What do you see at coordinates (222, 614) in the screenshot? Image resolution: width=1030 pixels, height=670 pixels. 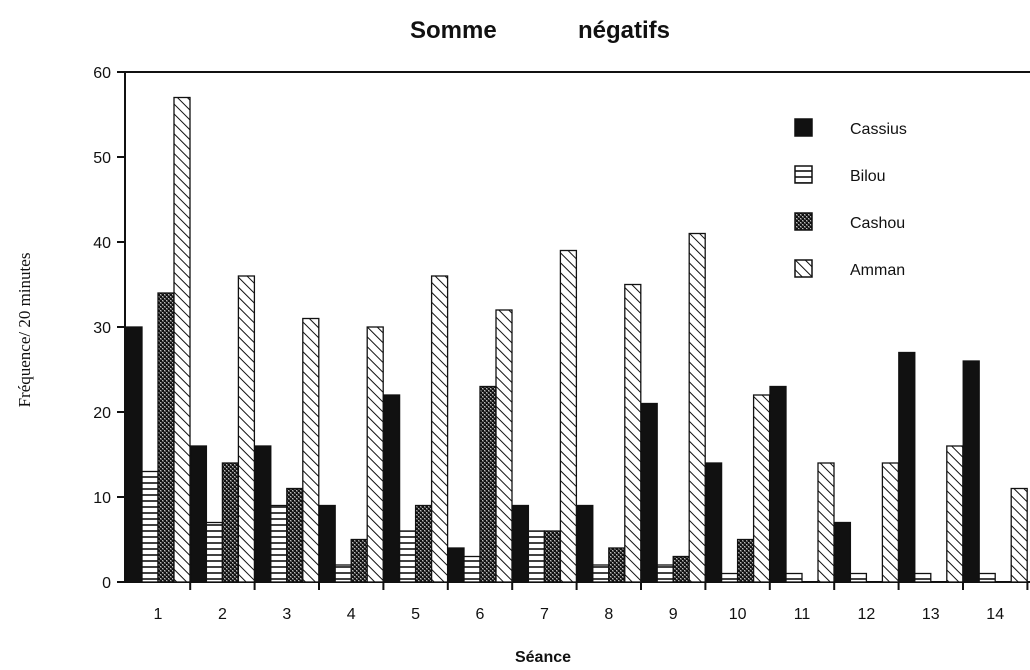 I see `x-tick-label: 2` at bounding box center [222, 614].